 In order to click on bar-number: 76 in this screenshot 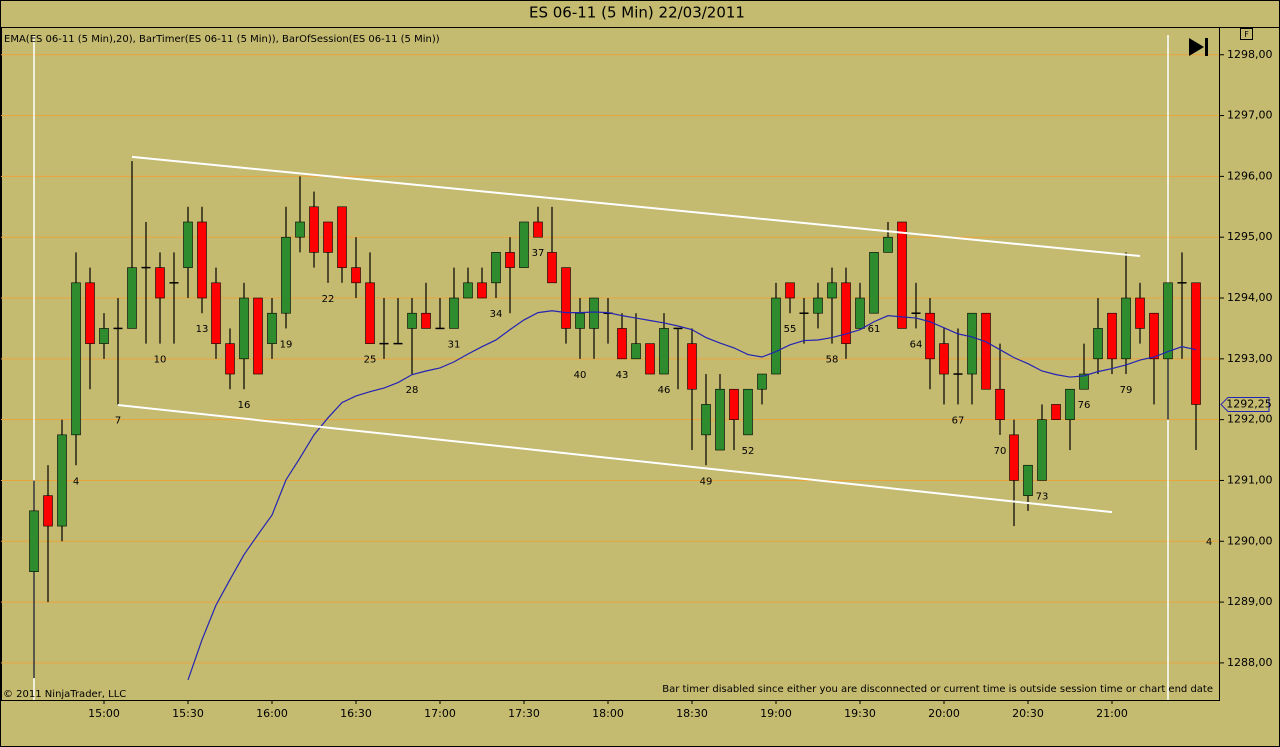, I will do `click(1084, 405)`.